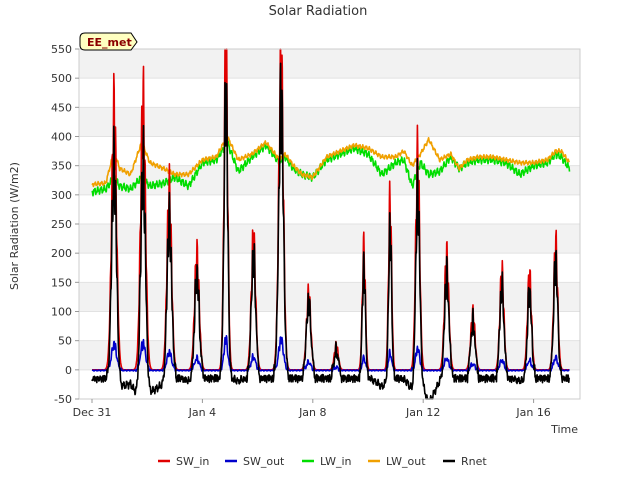 This screenshot has height=480, width=640. Describe the element at coordinates (61, 78) in the screenshot. I see `y-tick-label: 500` at that location.